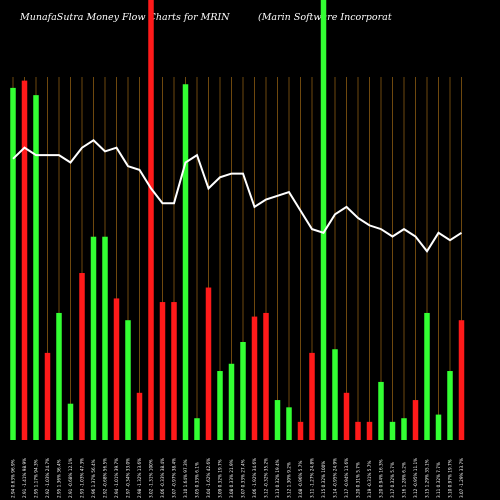 The image size is (500, 500). What do you see at coordinates (461, 478) in the screenshot?
I see `x-tick-label: 3.07 -1.29% 33.7%` at bounding box center [461, 478].